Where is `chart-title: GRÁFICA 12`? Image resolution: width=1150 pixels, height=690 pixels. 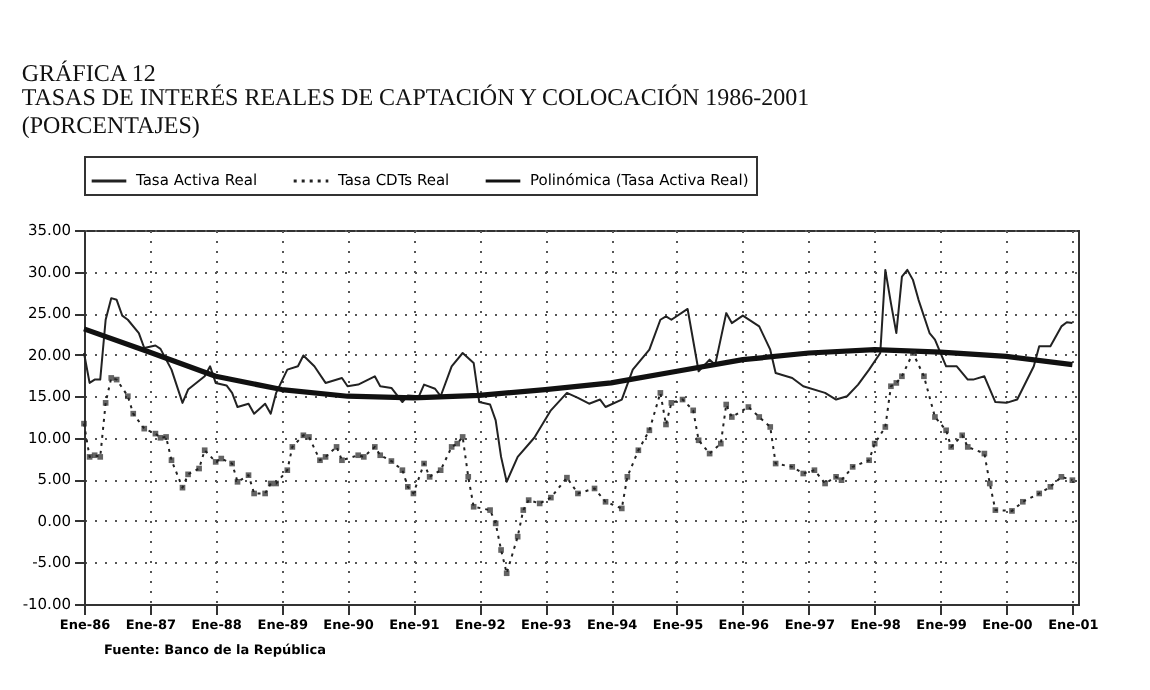 chart-title: GRÁFICA 12 is located at coordinates (88, 73).